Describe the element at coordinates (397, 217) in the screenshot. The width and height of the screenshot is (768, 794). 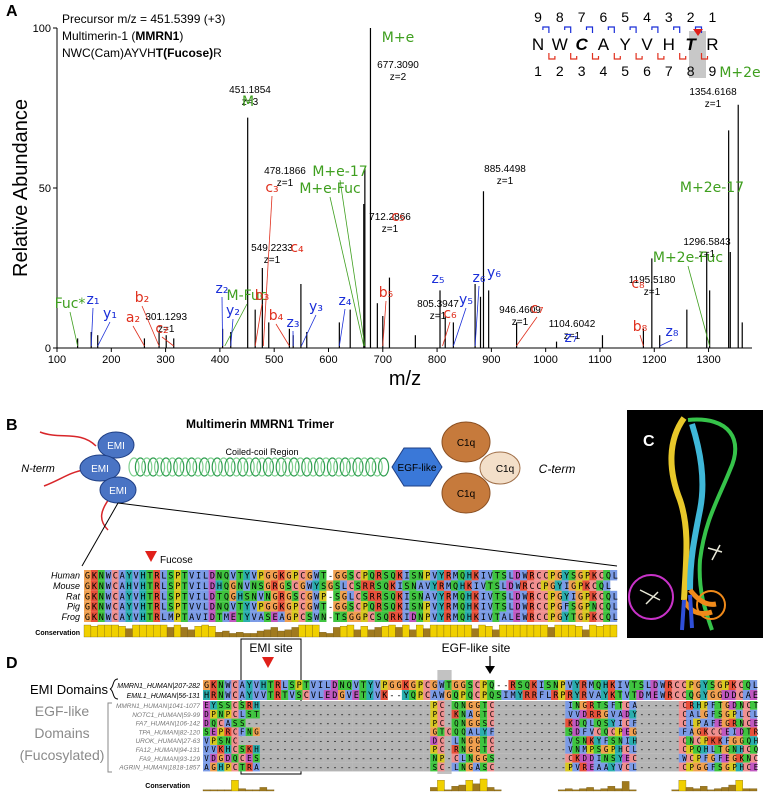
I see `ion-label: c₅` at that location.